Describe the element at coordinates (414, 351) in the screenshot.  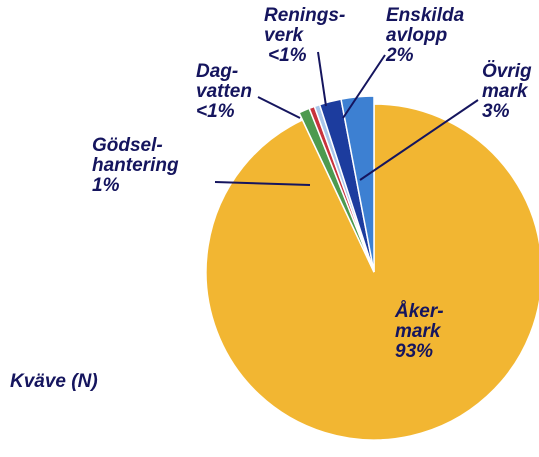
I see `value-label: 93%` at that location.